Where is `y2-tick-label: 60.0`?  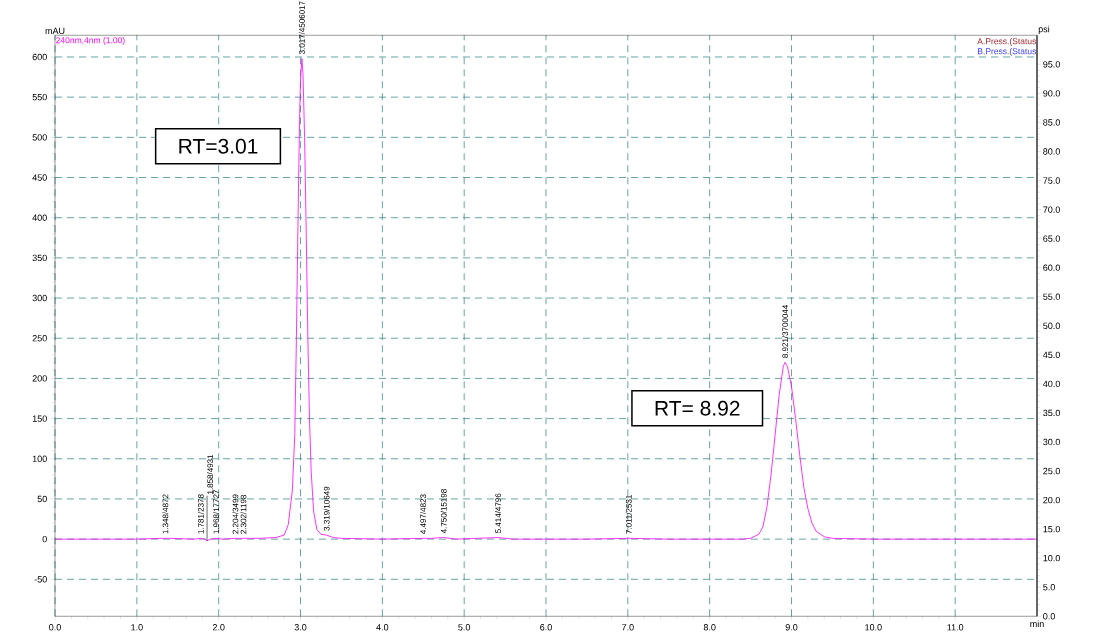 y2-tick-label: 60.0 is located at coordinates (1051, 267).